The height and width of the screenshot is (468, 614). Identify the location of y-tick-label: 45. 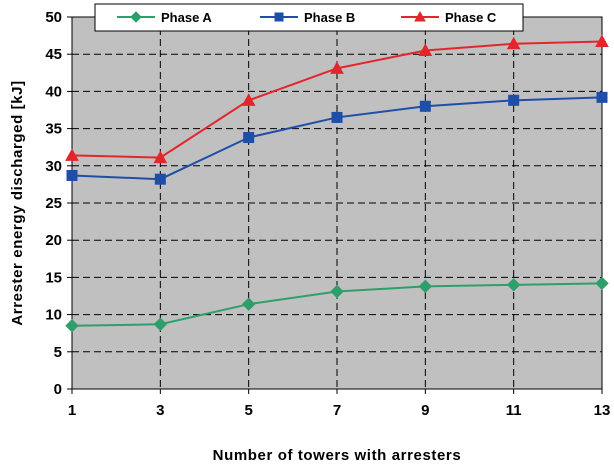
(53, 54).